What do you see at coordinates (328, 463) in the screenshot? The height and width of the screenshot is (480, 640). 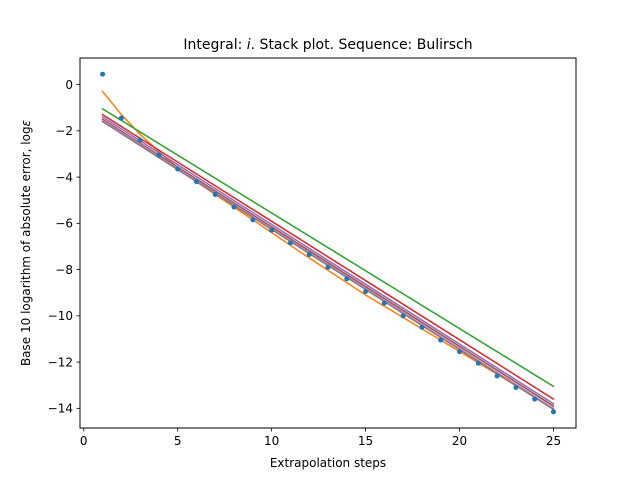 I see `x-axis-label: Extrapolation steps` at bounding box center [328, 463].